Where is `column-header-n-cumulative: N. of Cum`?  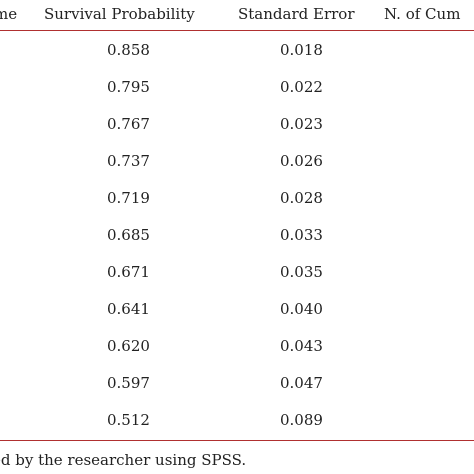
column-header-n-cumulative: N. of Cum is located at coordinates (422, 14).